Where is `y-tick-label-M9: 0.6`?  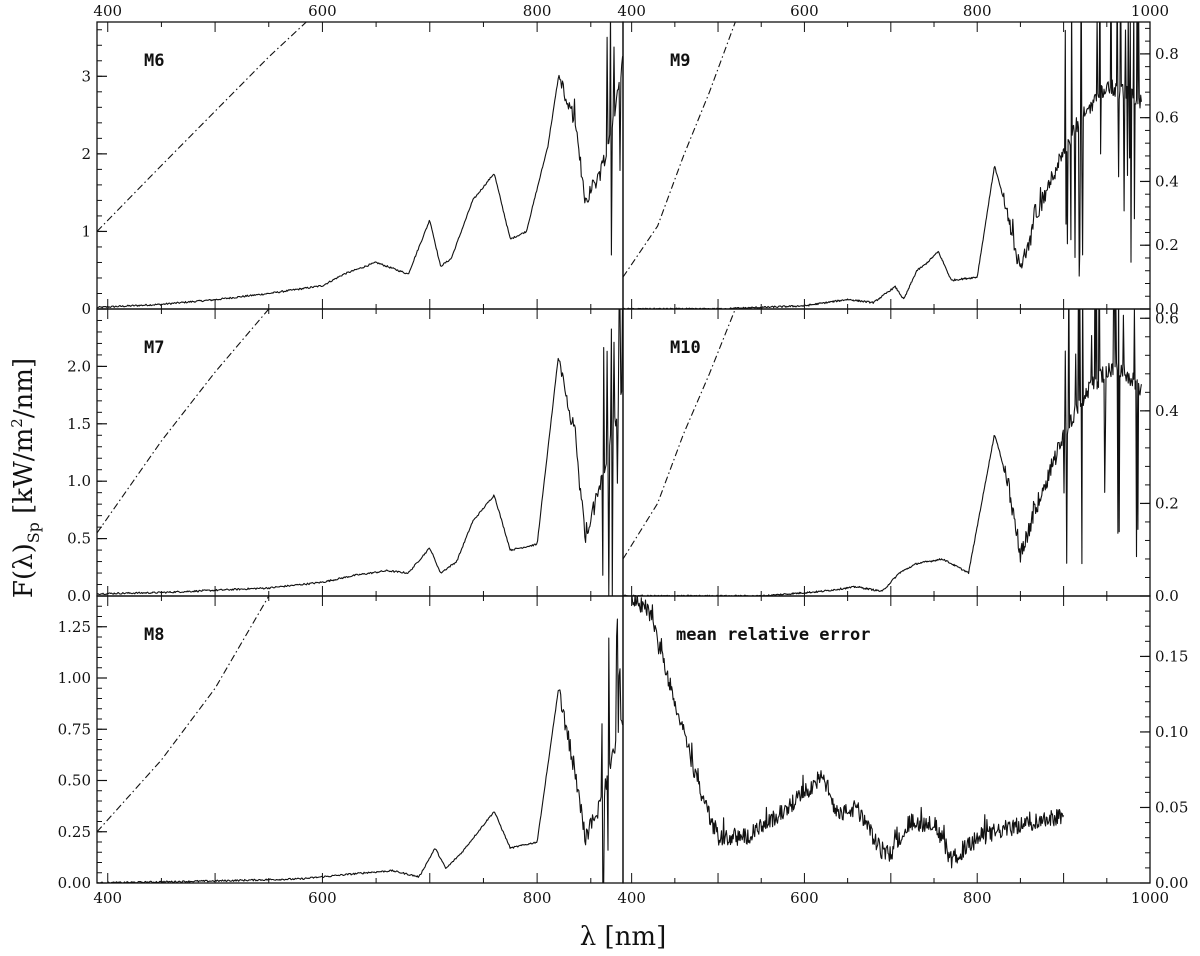 y-tick-label-M9: 0.6 is located at coordinates (1167, 118).